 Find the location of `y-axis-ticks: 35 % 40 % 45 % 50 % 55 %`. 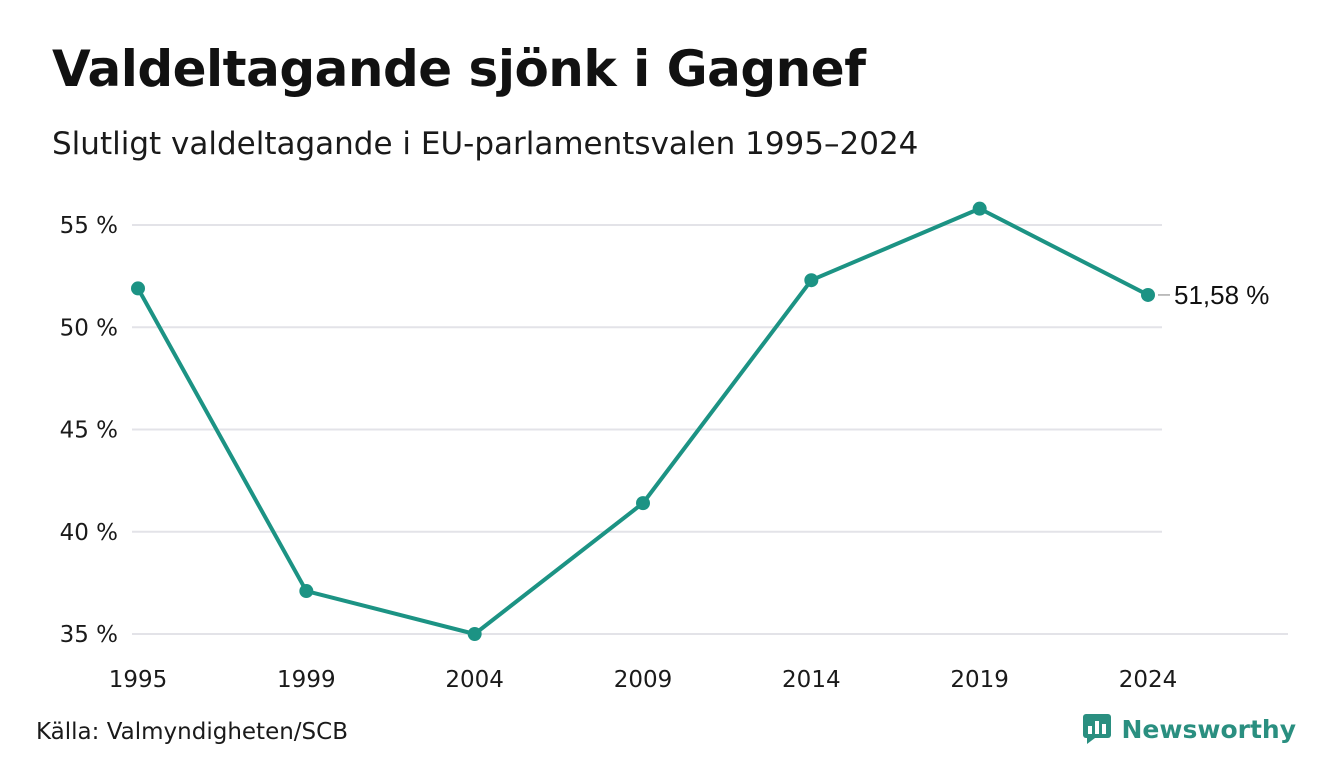

y-axis-ticks: 35 % 40 % 45 % 50 % 55 % is located at coordinates (89, 430).